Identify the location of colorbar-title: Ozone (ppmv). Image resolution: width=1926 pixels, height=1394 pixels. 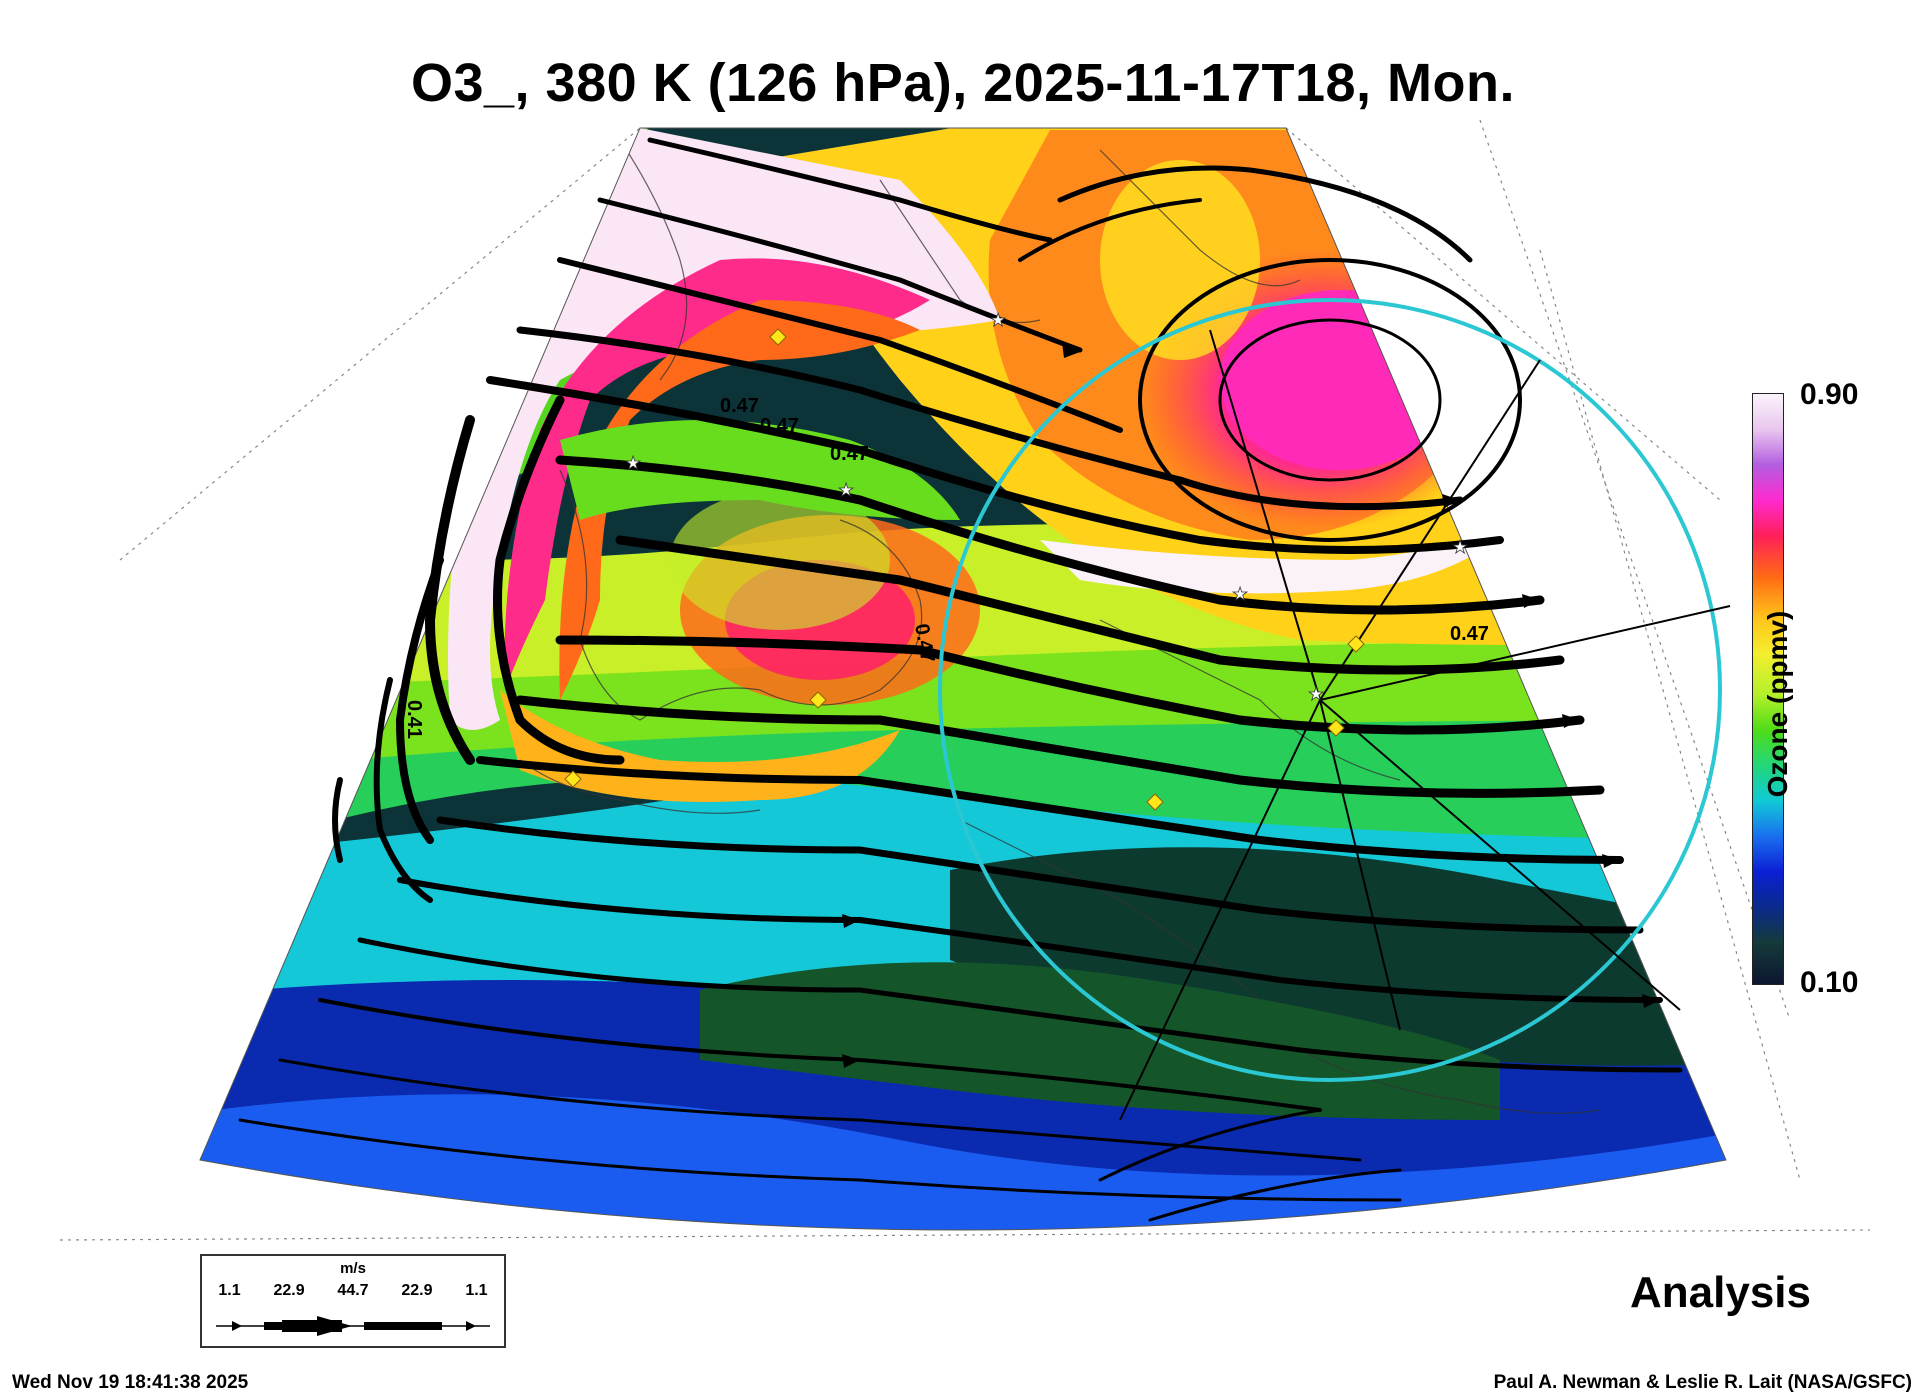
(1777, 704).